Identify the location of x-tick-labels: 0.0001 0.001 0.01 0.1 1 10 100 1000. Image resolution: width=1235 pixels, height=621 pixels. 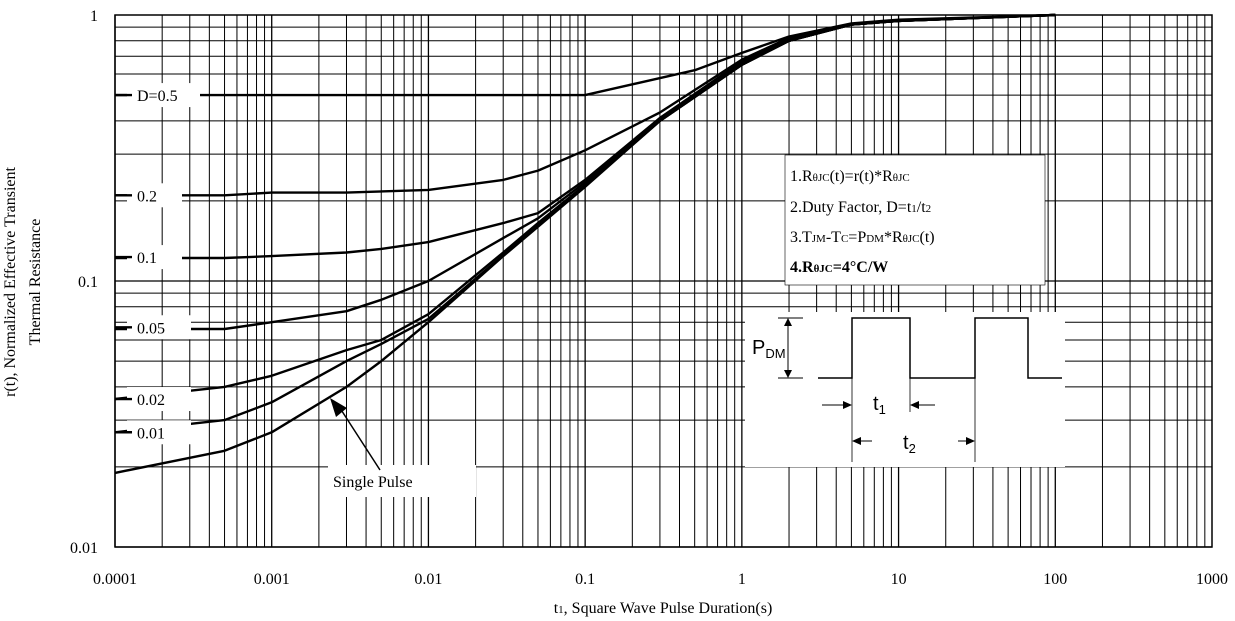
(660, 579).